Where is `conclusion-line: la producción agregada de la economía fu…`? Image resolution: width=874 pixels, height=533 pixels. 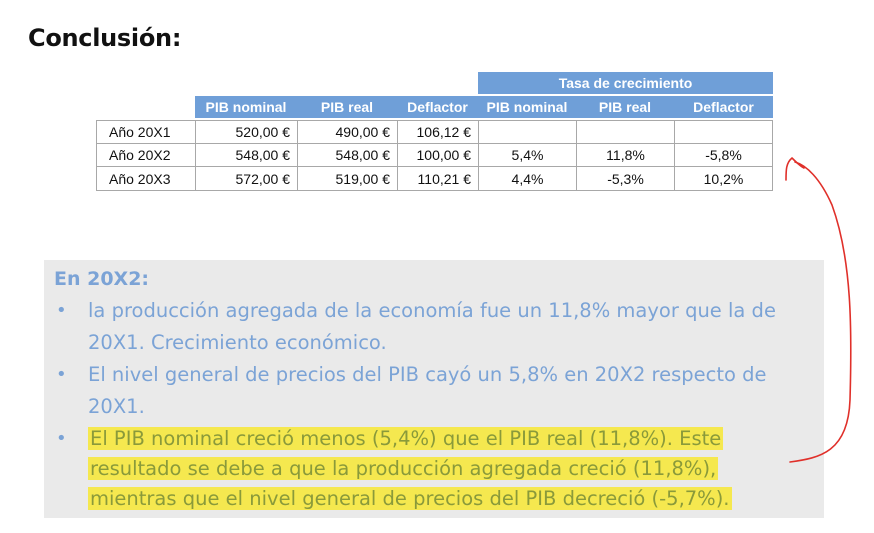 conclusion-line: la producción agregada de la economía fu… is located at coordinates (432, 310).